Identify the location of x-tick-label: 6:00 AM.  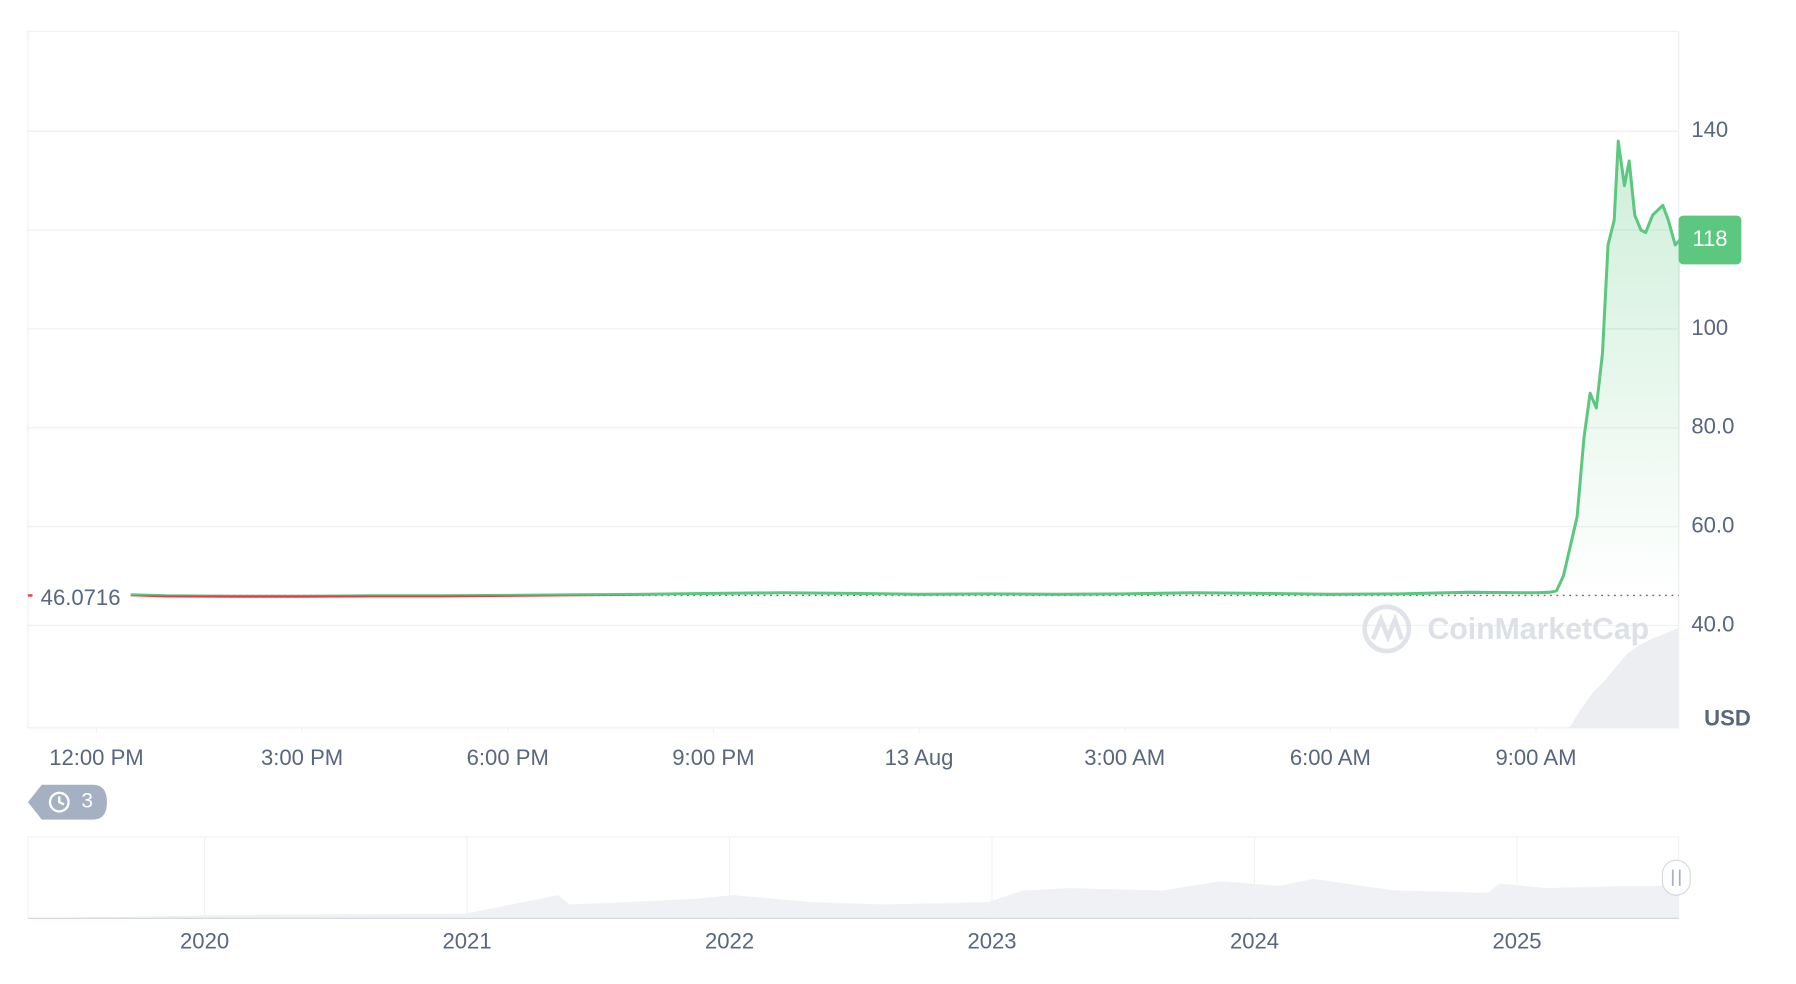
(1330, 757).